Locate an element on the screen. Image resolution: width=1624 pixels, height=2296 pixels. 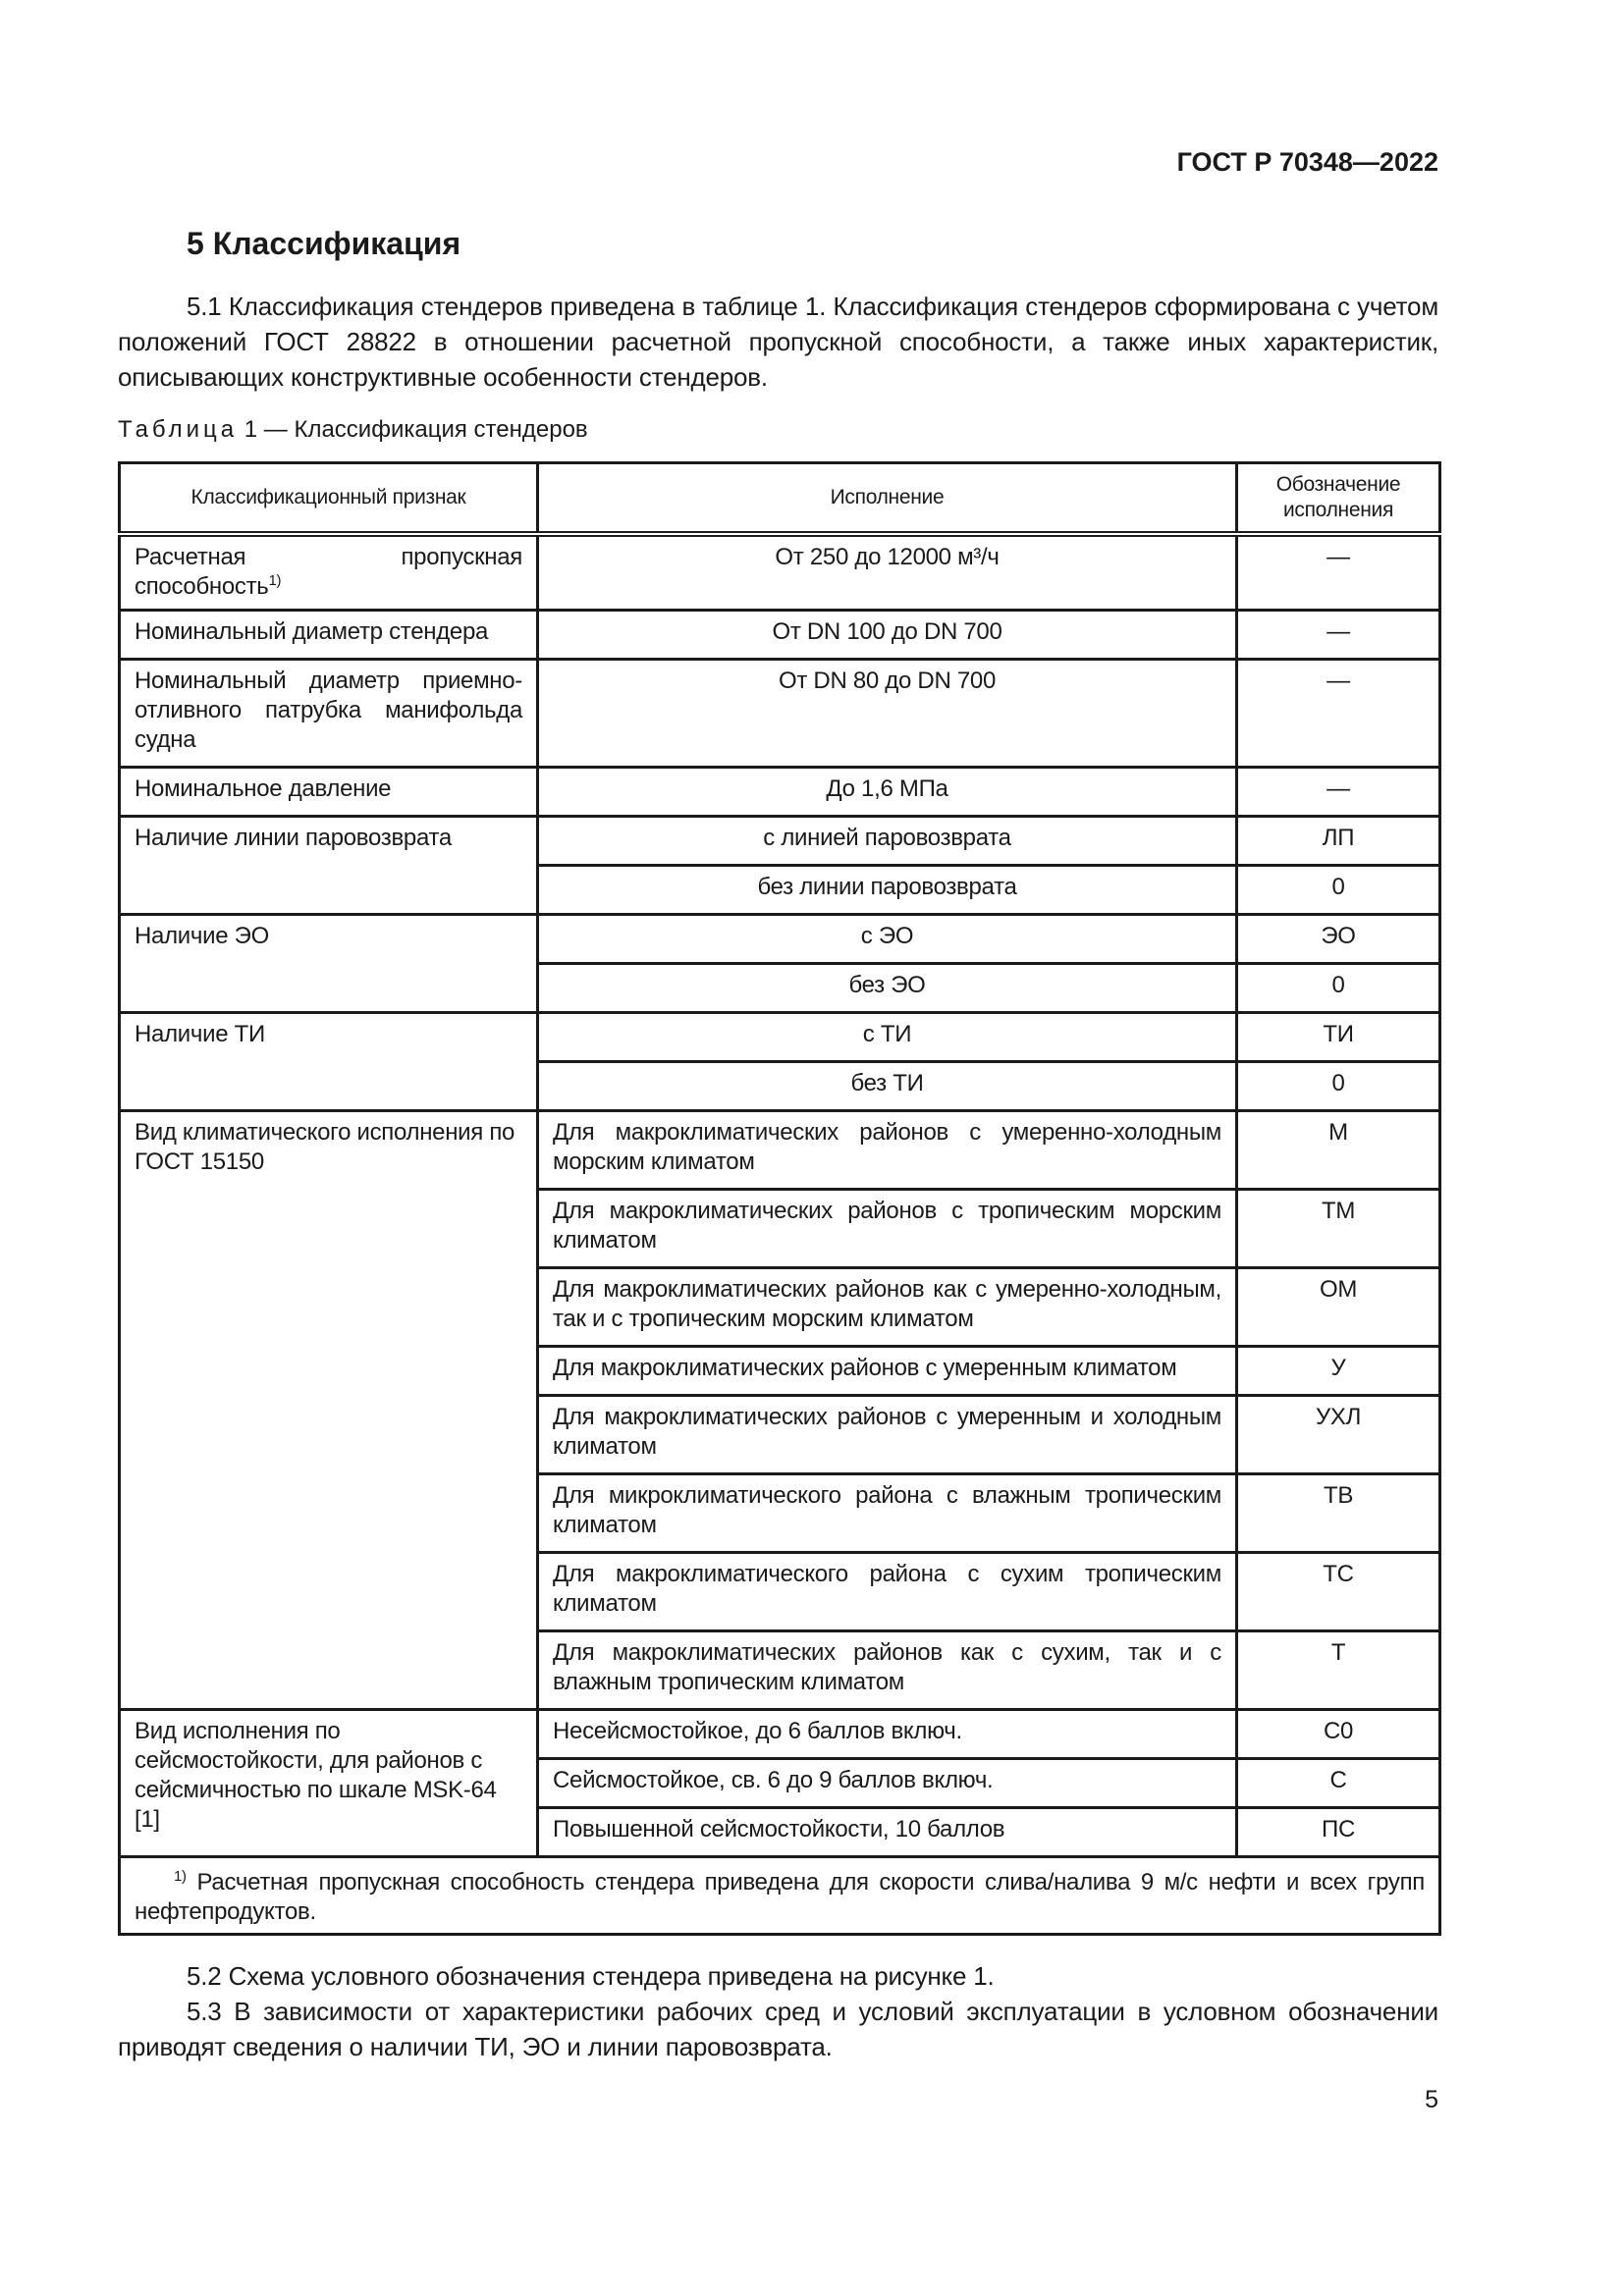
code-cell: ЭО is located at coordinates (1338, 939).